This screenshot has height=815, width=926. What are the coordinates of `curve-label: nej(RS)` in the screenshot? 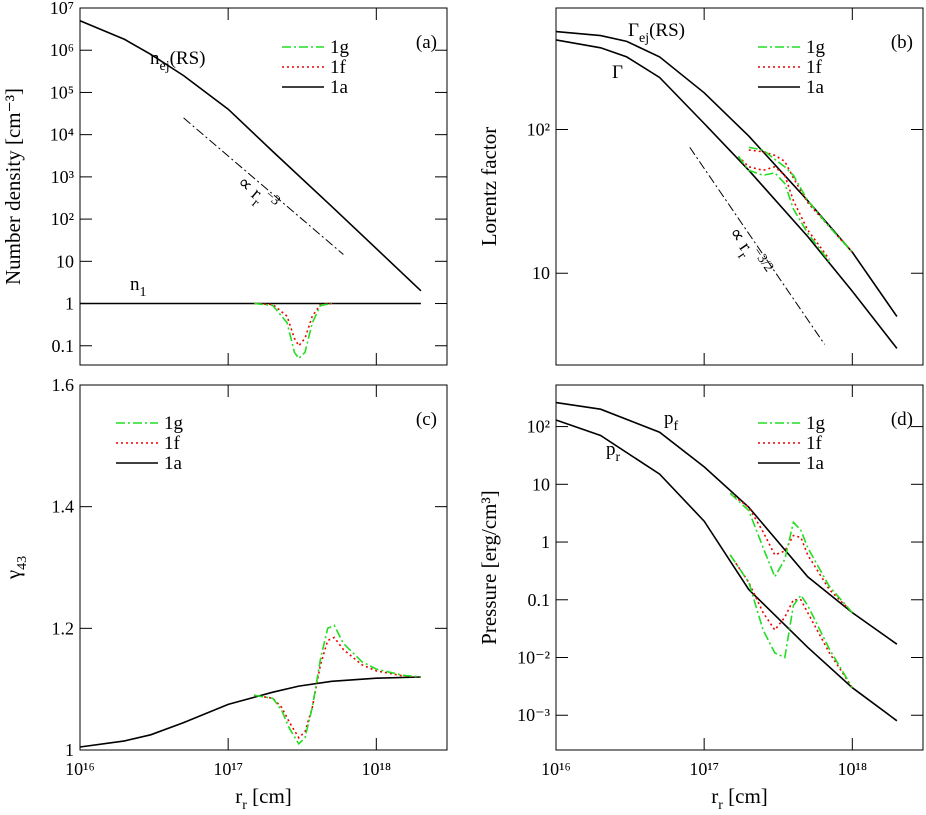 It's located at (178, 61).